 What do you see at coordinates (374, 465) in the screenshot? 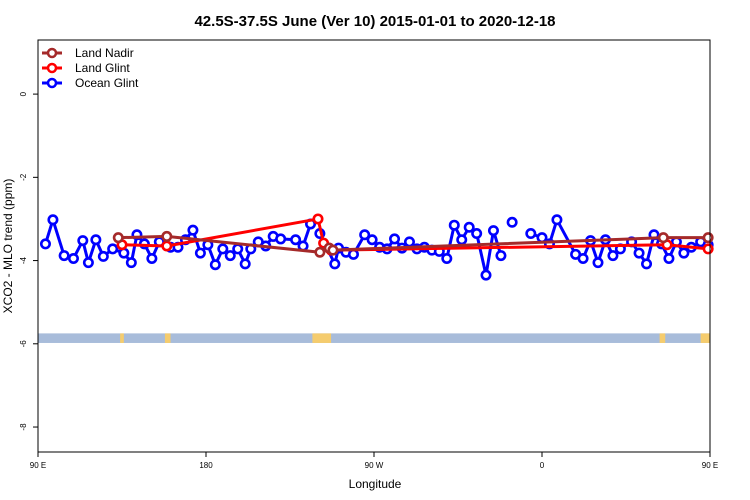
I see `x-tick-label: 90 W` at bounding box center [374, 465].